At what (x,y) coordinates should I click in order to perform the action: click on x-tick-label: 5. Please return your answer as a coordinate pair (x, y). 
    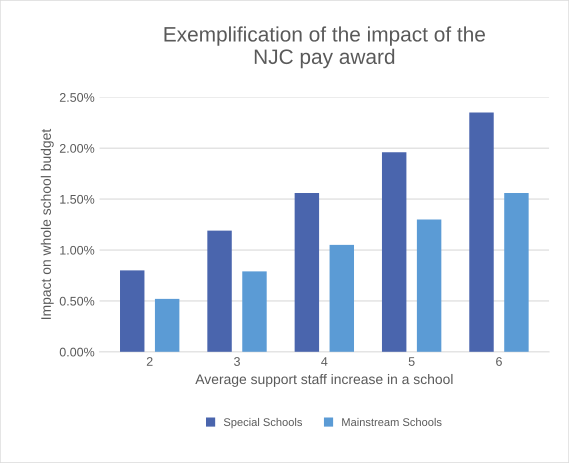
    Looking at the image, I should click on (411, 361).